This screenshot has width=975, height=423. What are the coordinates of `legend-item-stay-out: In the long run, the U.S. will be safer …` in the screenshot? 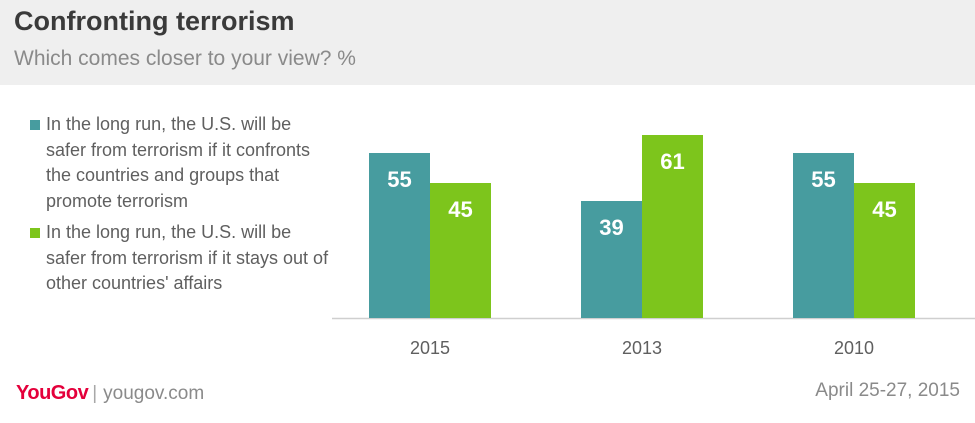 It's located at (180, 258).